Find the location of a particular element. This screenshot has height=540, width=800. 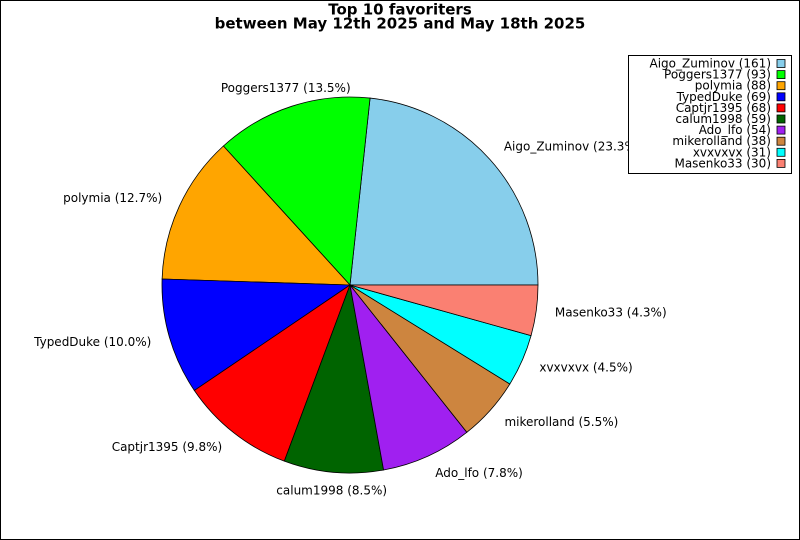

chart-subtitle: between May 12th 2025 and May 18th 2025 is located at coordinates (400, 24).